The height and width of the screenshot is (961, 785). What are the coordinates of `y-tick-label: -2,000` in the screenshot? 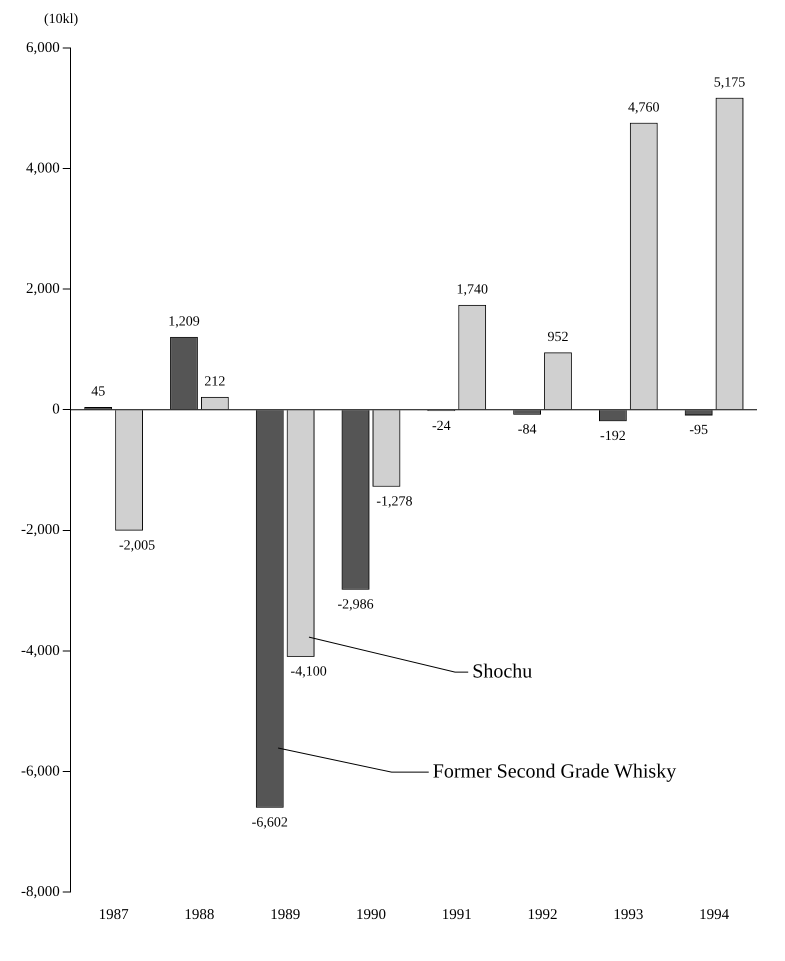 It's located at (40, 530).